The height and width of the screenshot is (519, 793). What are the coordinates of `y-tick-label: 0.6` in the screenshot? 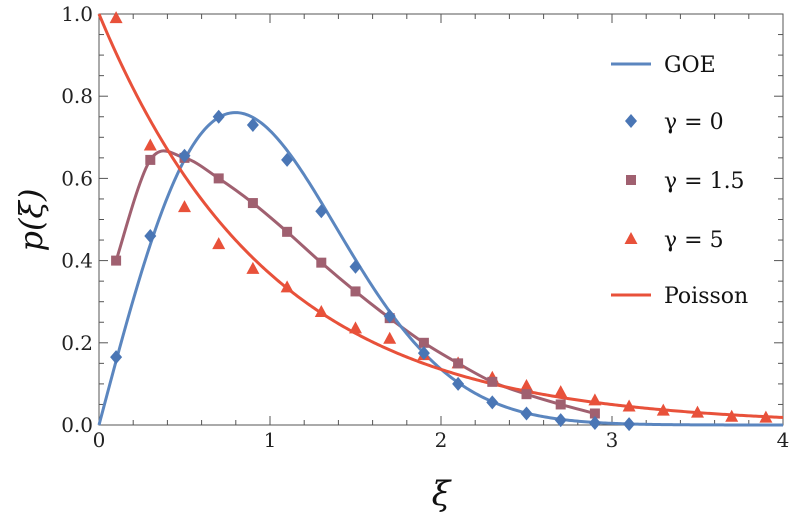 It's located at (77, 178).